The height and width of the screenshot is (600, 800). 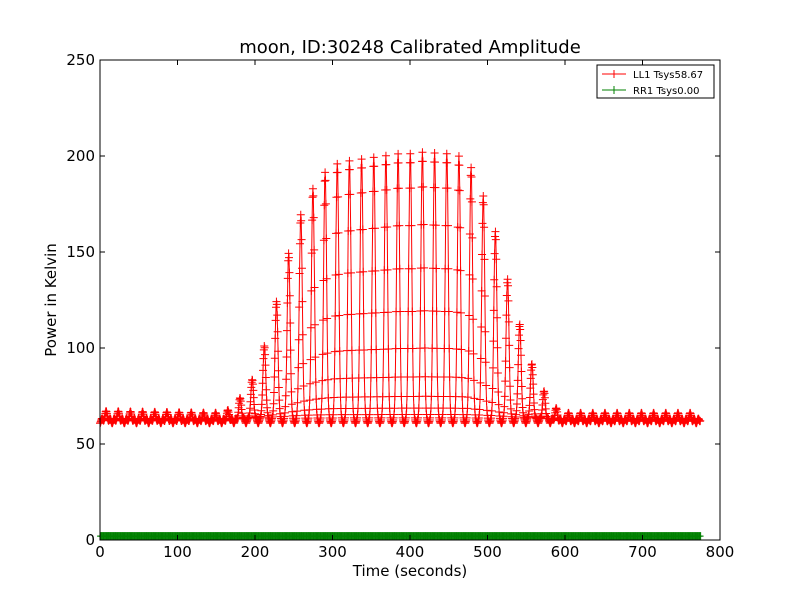 What do you see at coordinates (700, 536) in the screenshot?
I see `data-point-rr1` at bounding box center [700, 536].